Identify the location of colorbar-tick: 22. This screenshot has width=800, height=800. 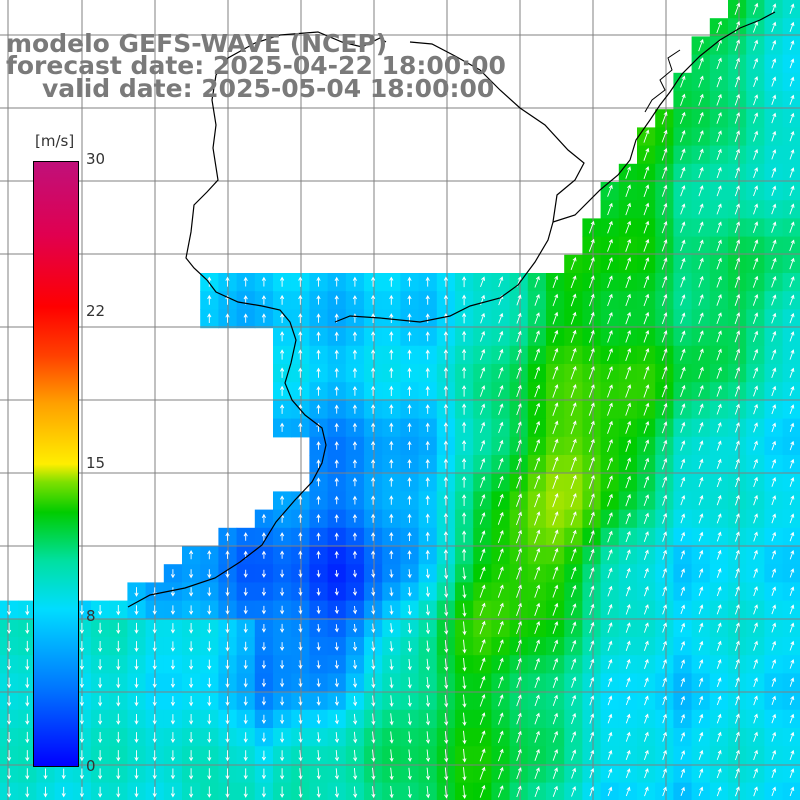
(96, 311).